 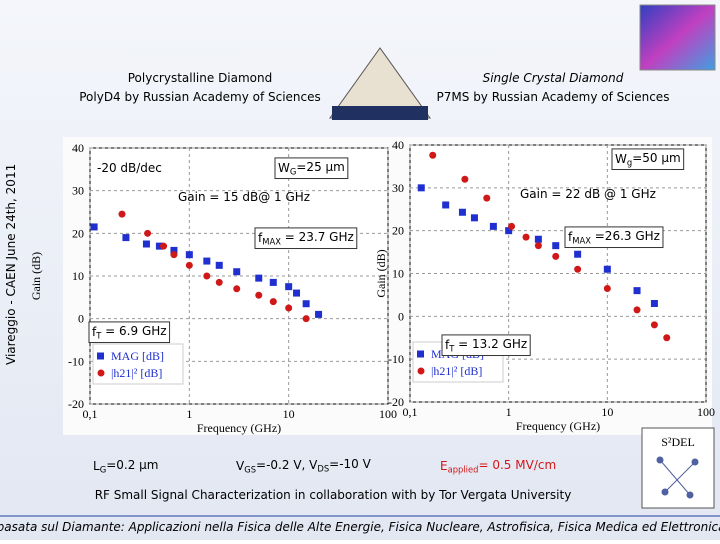 I want to click on text-part: =50 µm, so click(x=656, y=158).